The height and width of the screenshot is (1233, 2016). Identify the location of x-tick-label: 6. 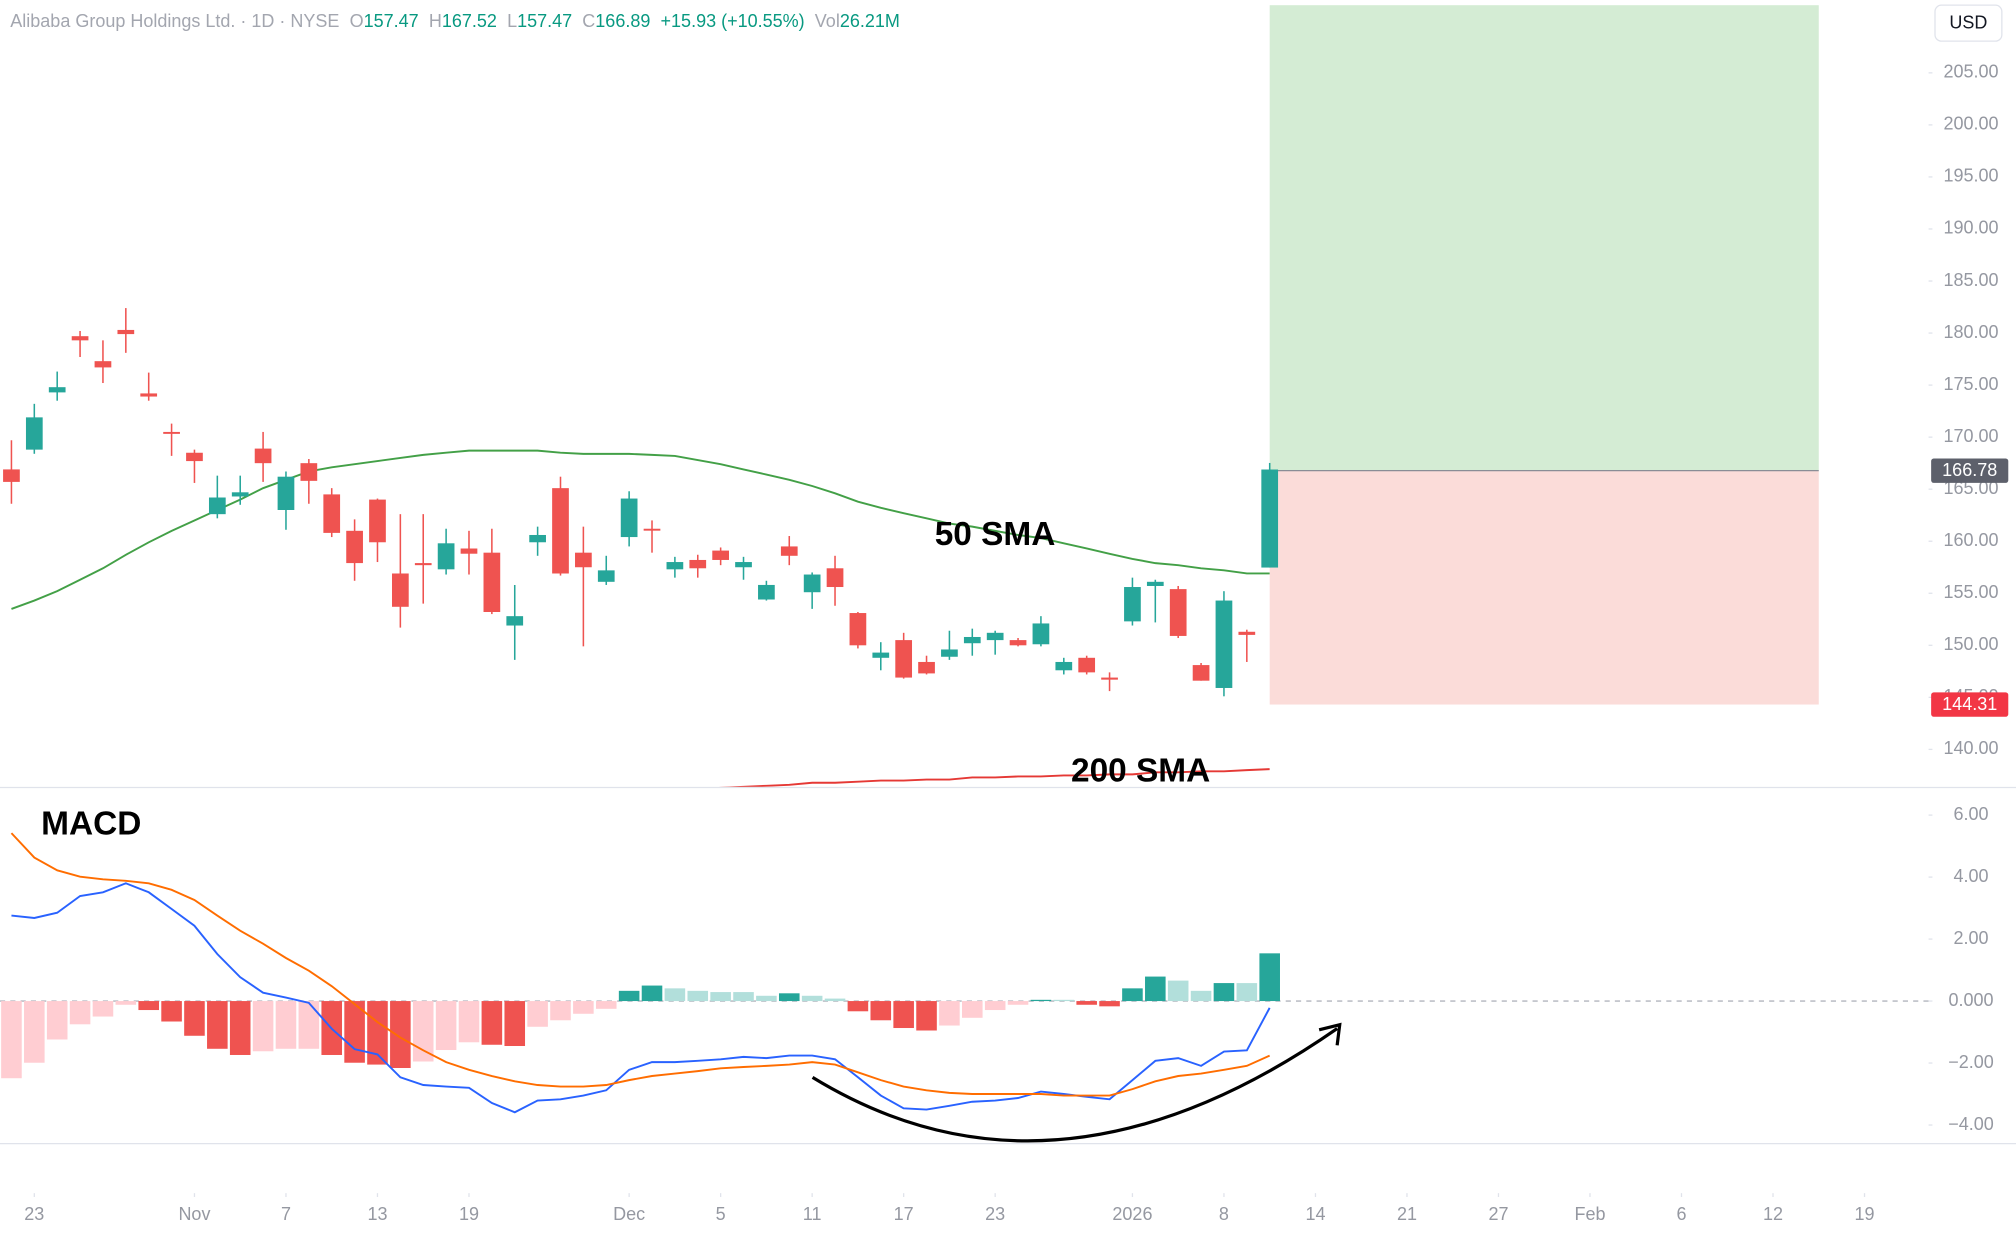
(1681, 1214).